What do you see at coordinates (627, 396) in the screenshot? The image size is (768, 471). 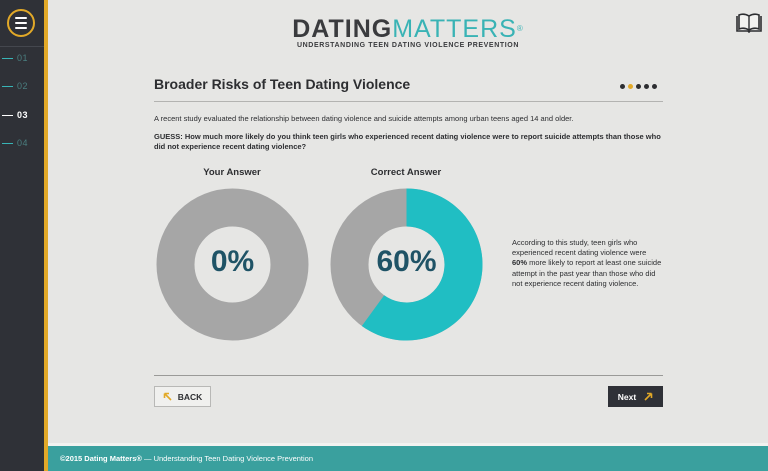 I see `next-button-label: Next` at bounding box center [627, 396].